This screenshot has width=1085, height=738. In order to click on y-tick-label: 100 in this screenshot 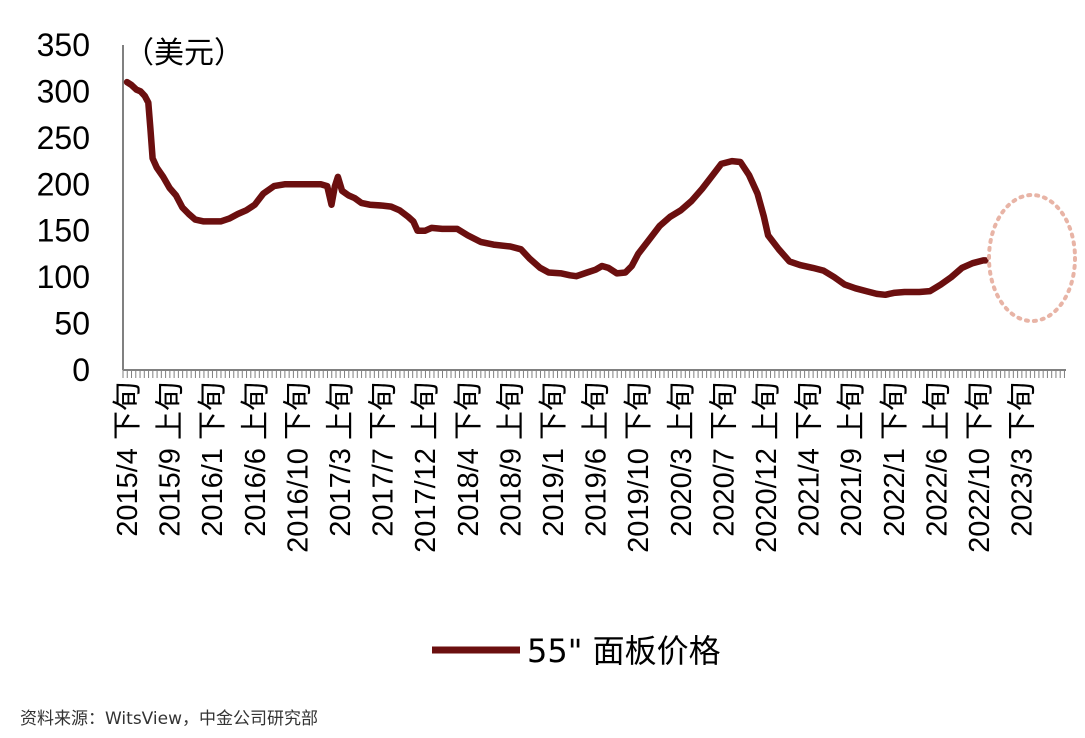, I will do `click(63, 277)`.